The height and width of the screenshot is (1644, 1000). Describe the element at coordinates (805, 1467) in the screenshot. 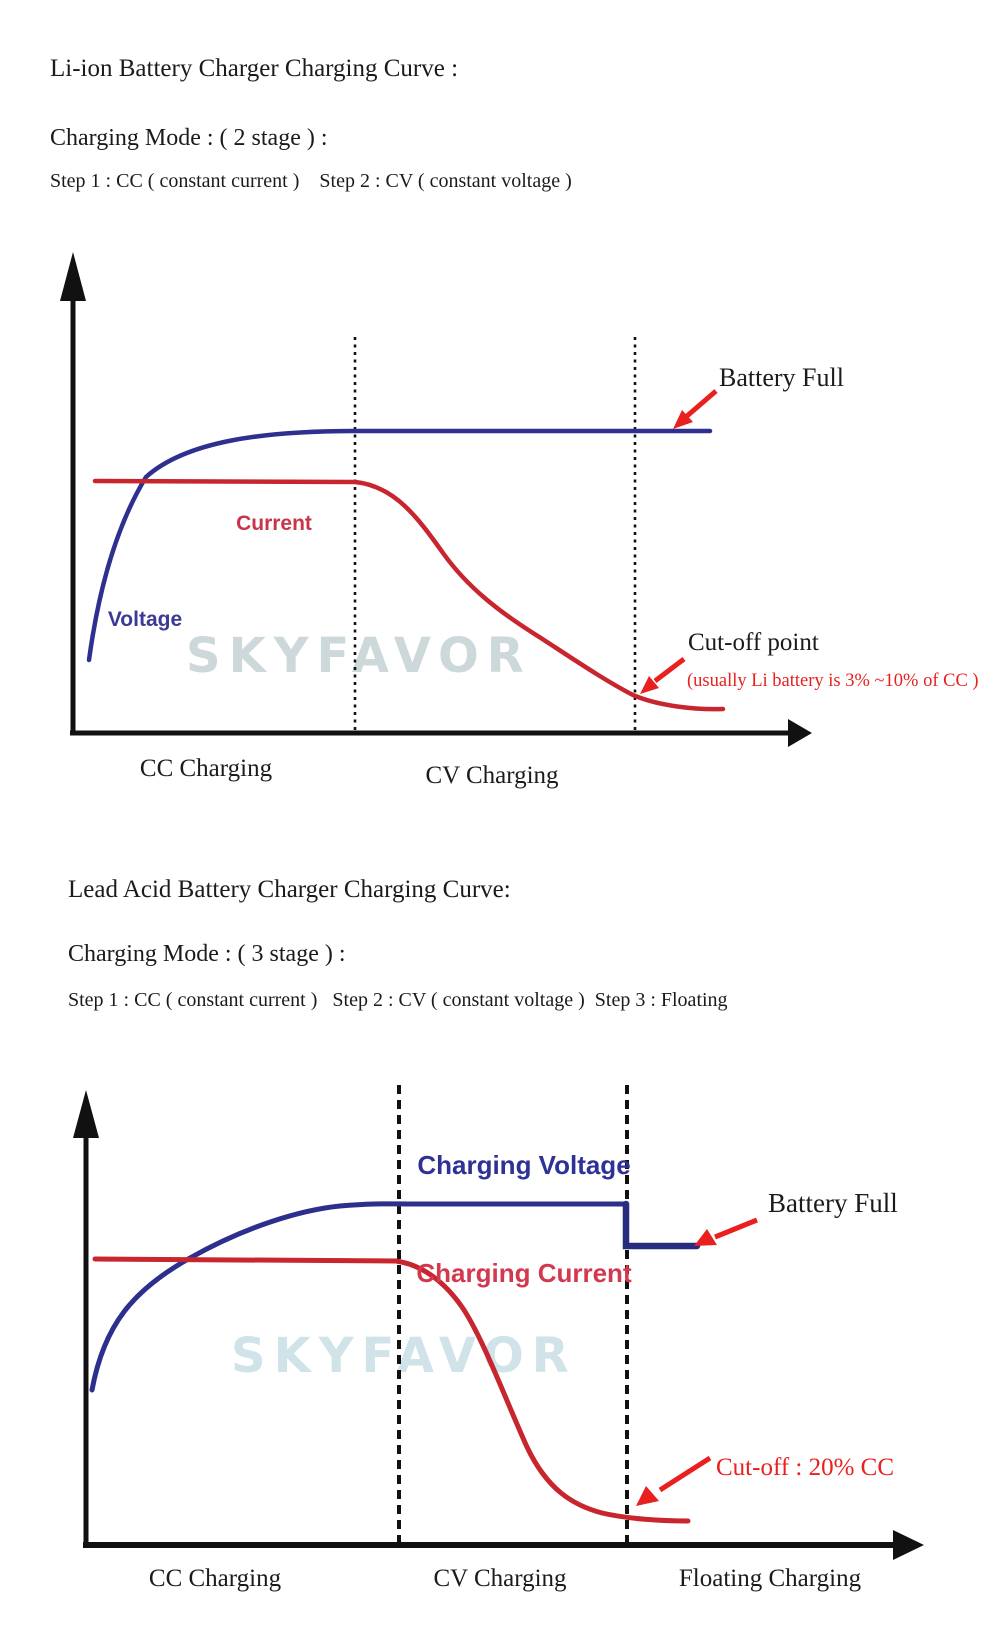

I see `cutoff-label: Cut-off : 20% CC` at that location.